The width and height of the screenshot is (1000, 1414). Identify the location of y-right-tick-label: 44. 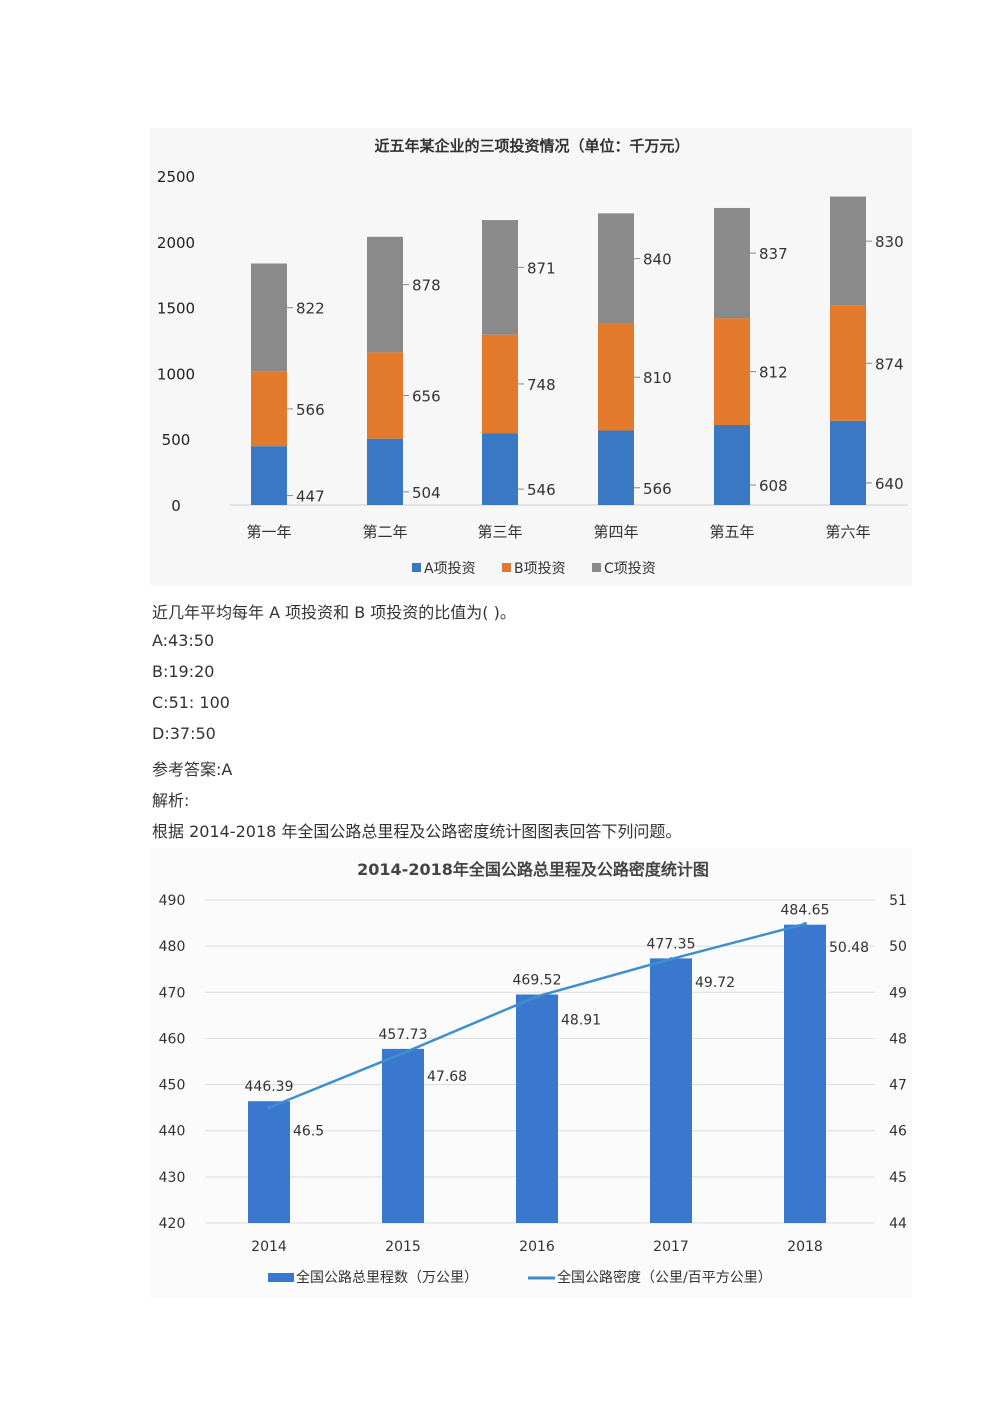
(898, 1224).